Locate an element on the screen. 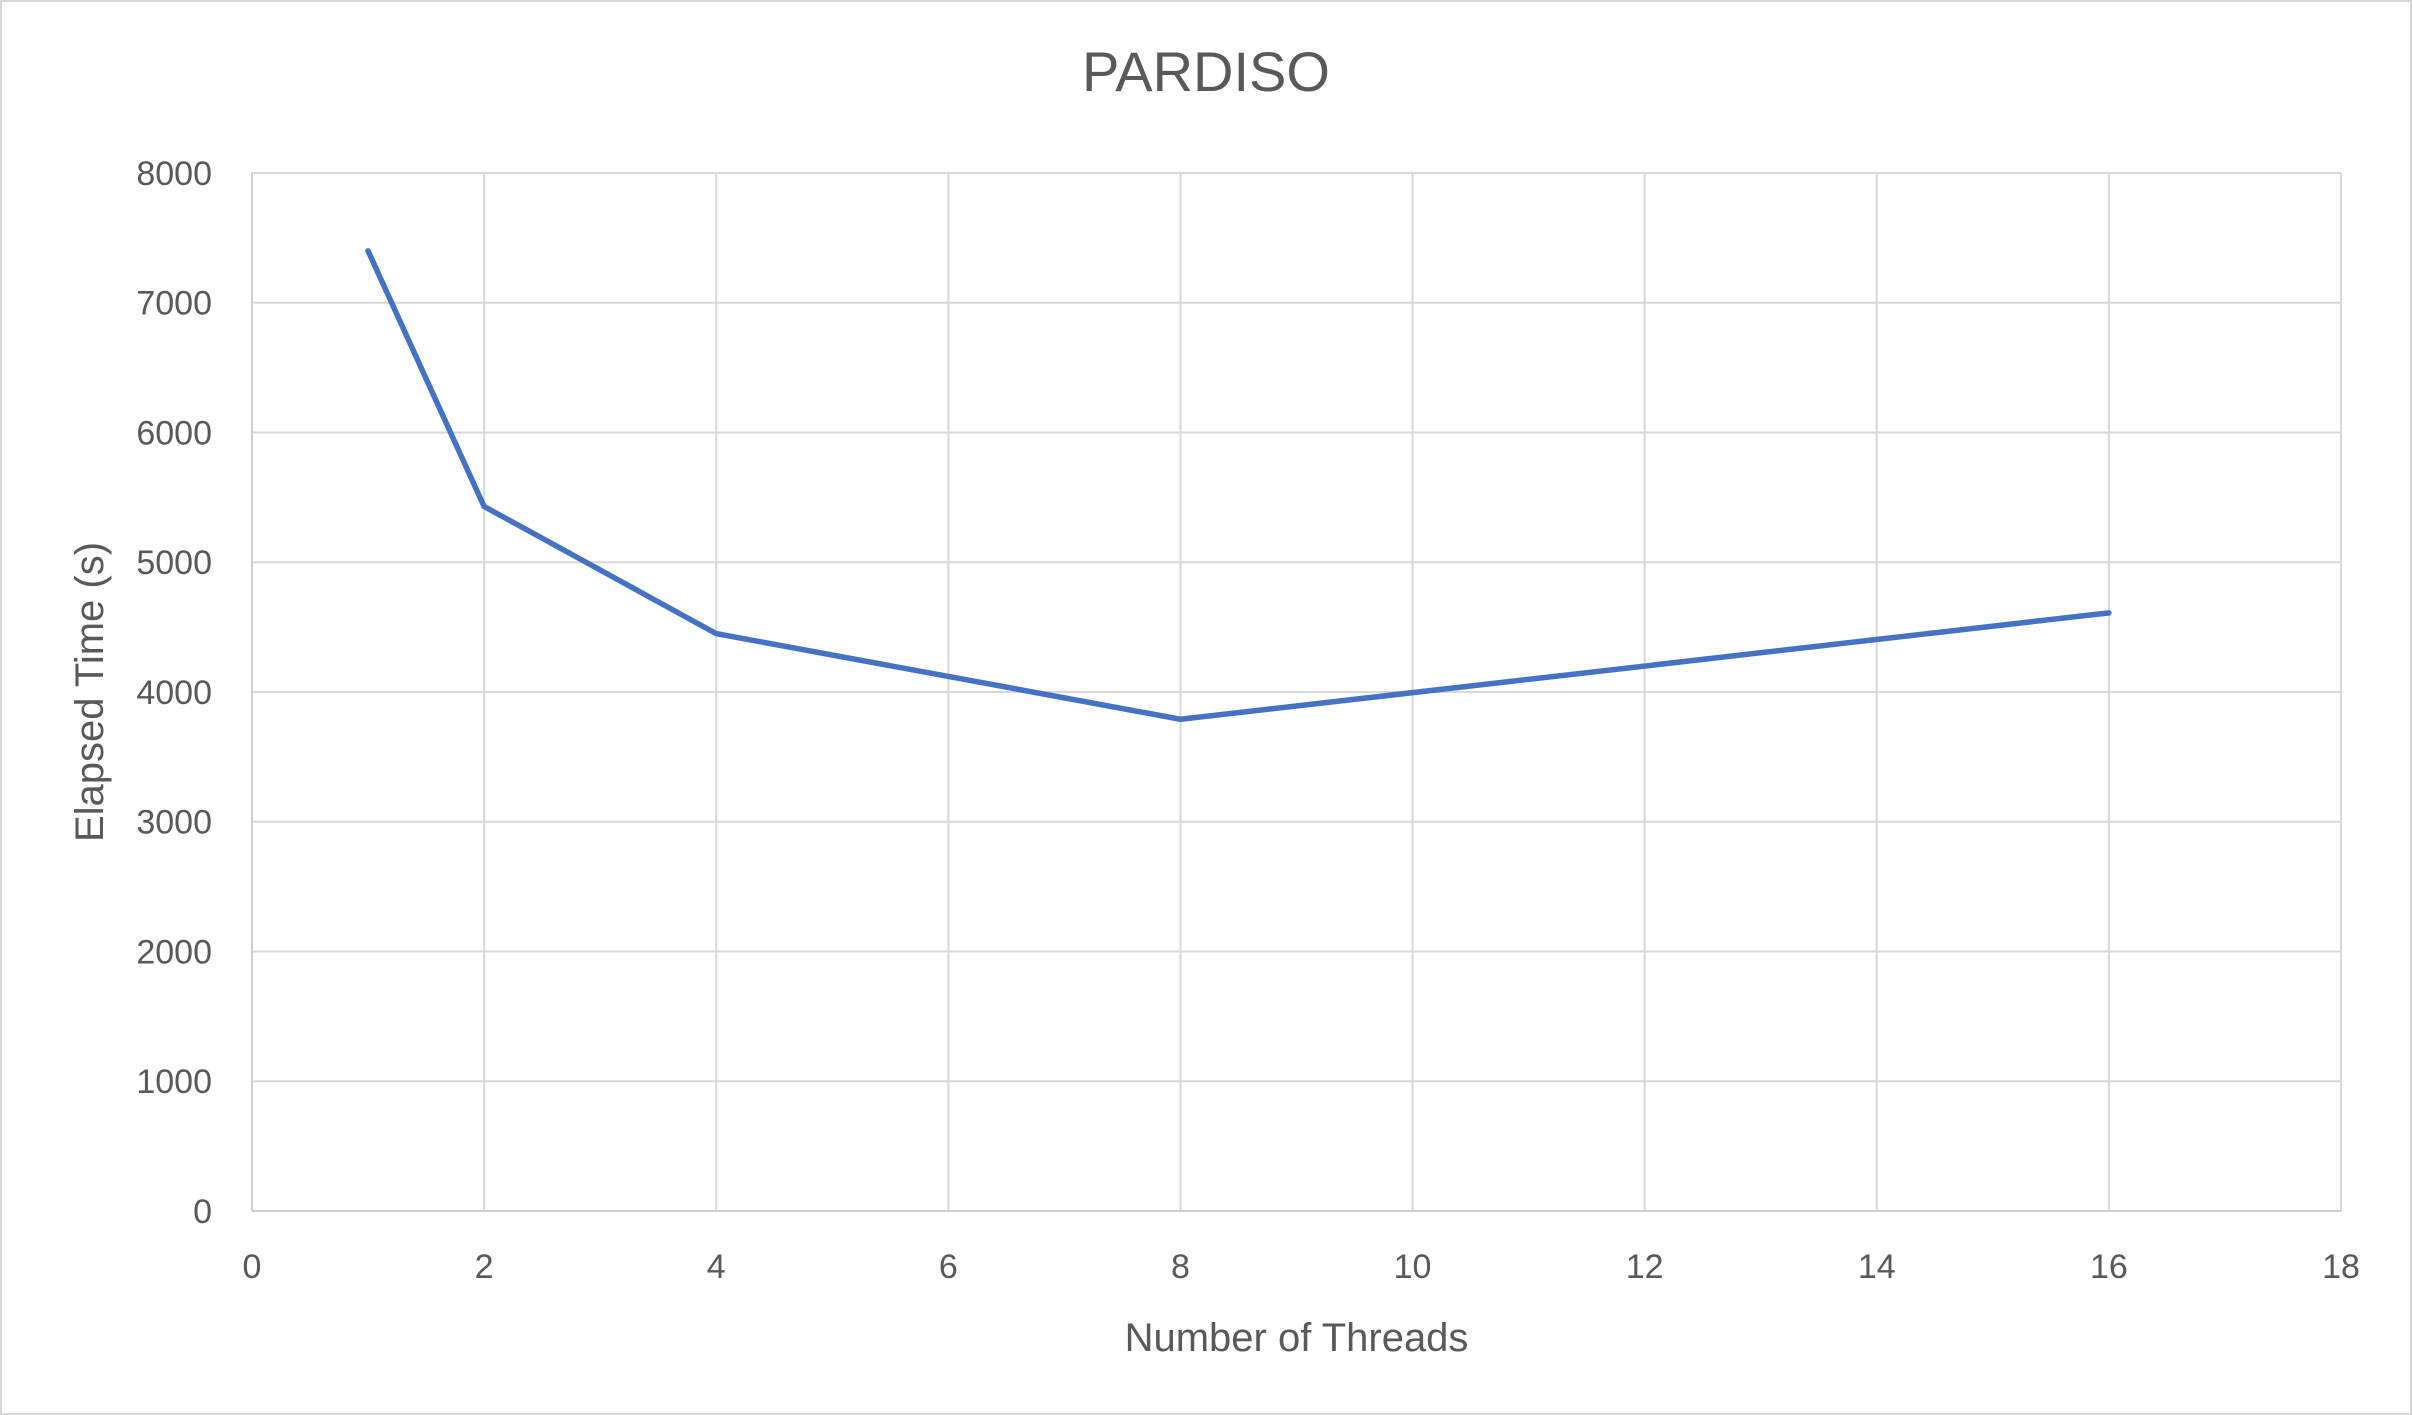 This screenshot has width=2412, height=1415. y-tick-label: 1000 is located at coordinates (174, 1082).